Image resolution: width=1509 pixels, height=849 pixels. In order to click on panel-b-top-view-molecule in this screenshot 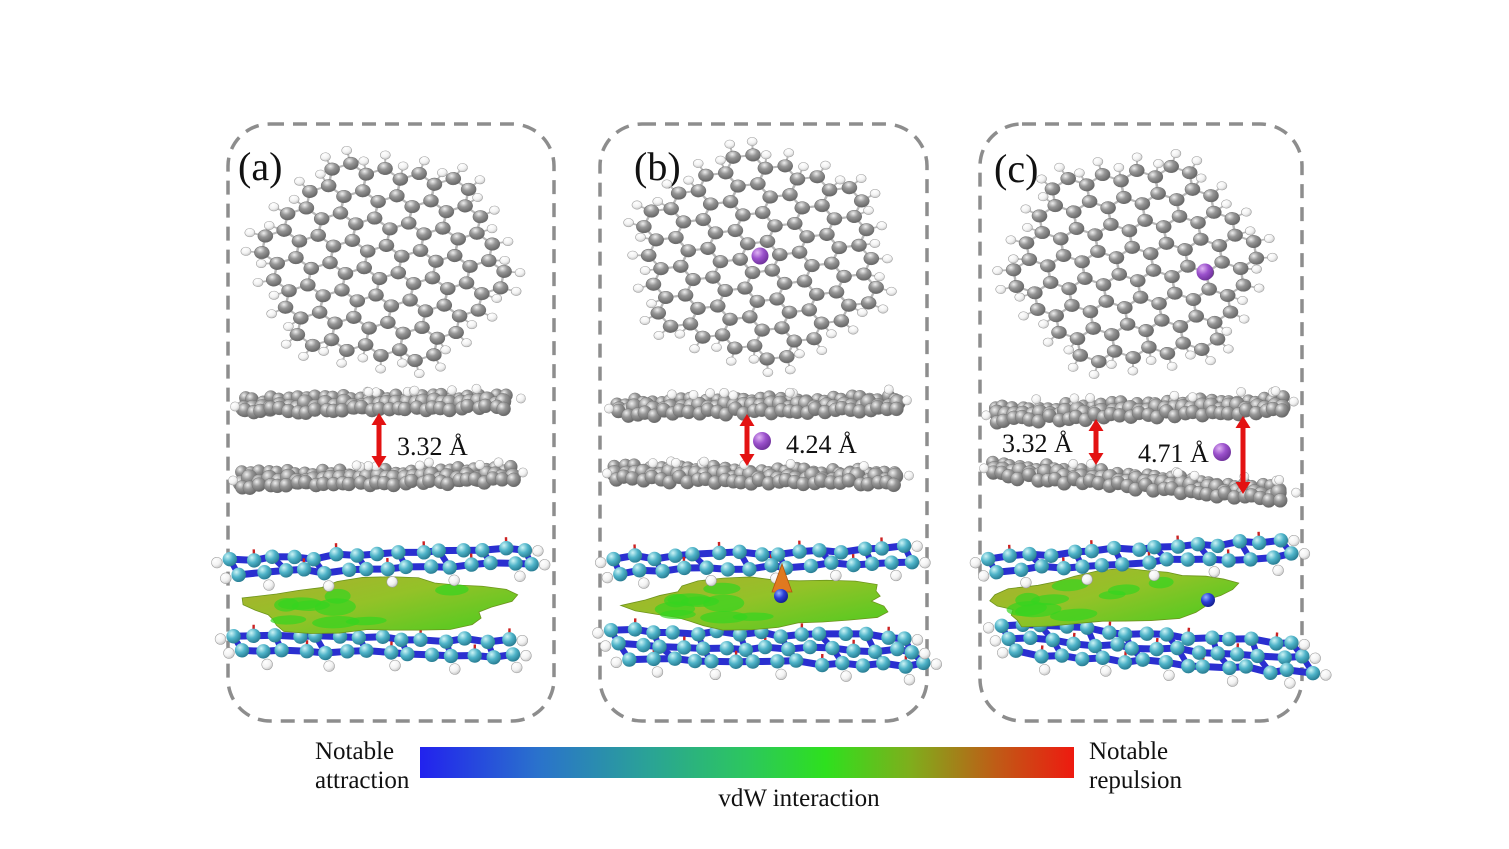, I will do `click(760, 257)`.